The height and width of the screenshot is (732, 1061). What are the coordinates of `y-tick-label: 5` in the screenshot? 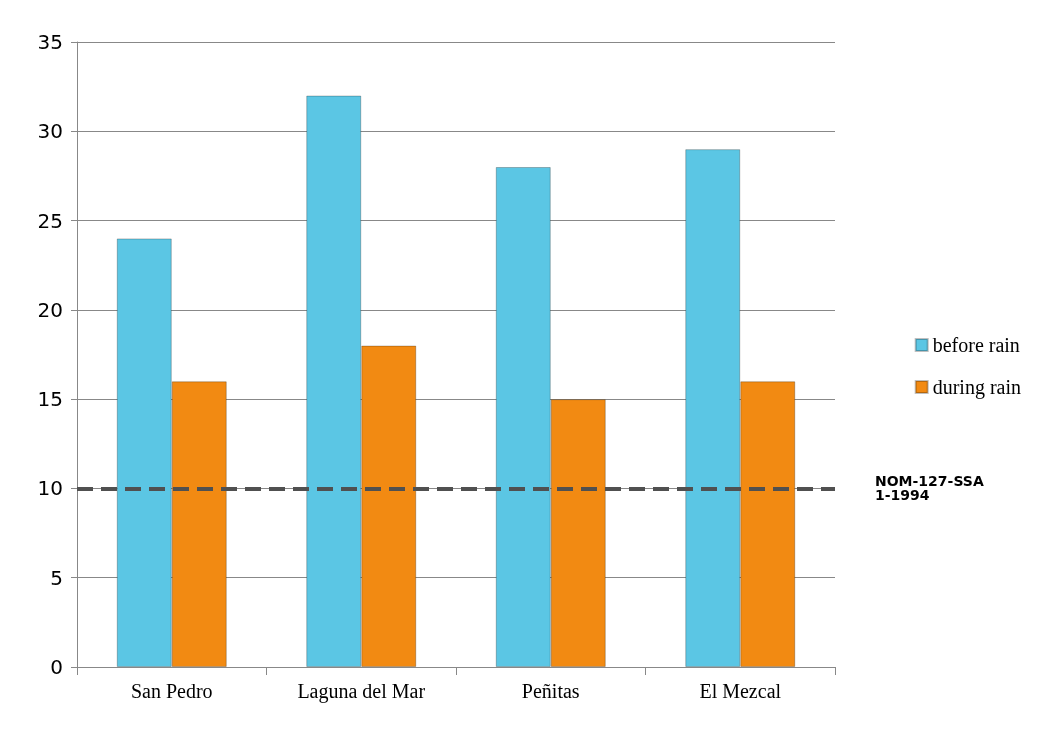 It's located at (56, 577).